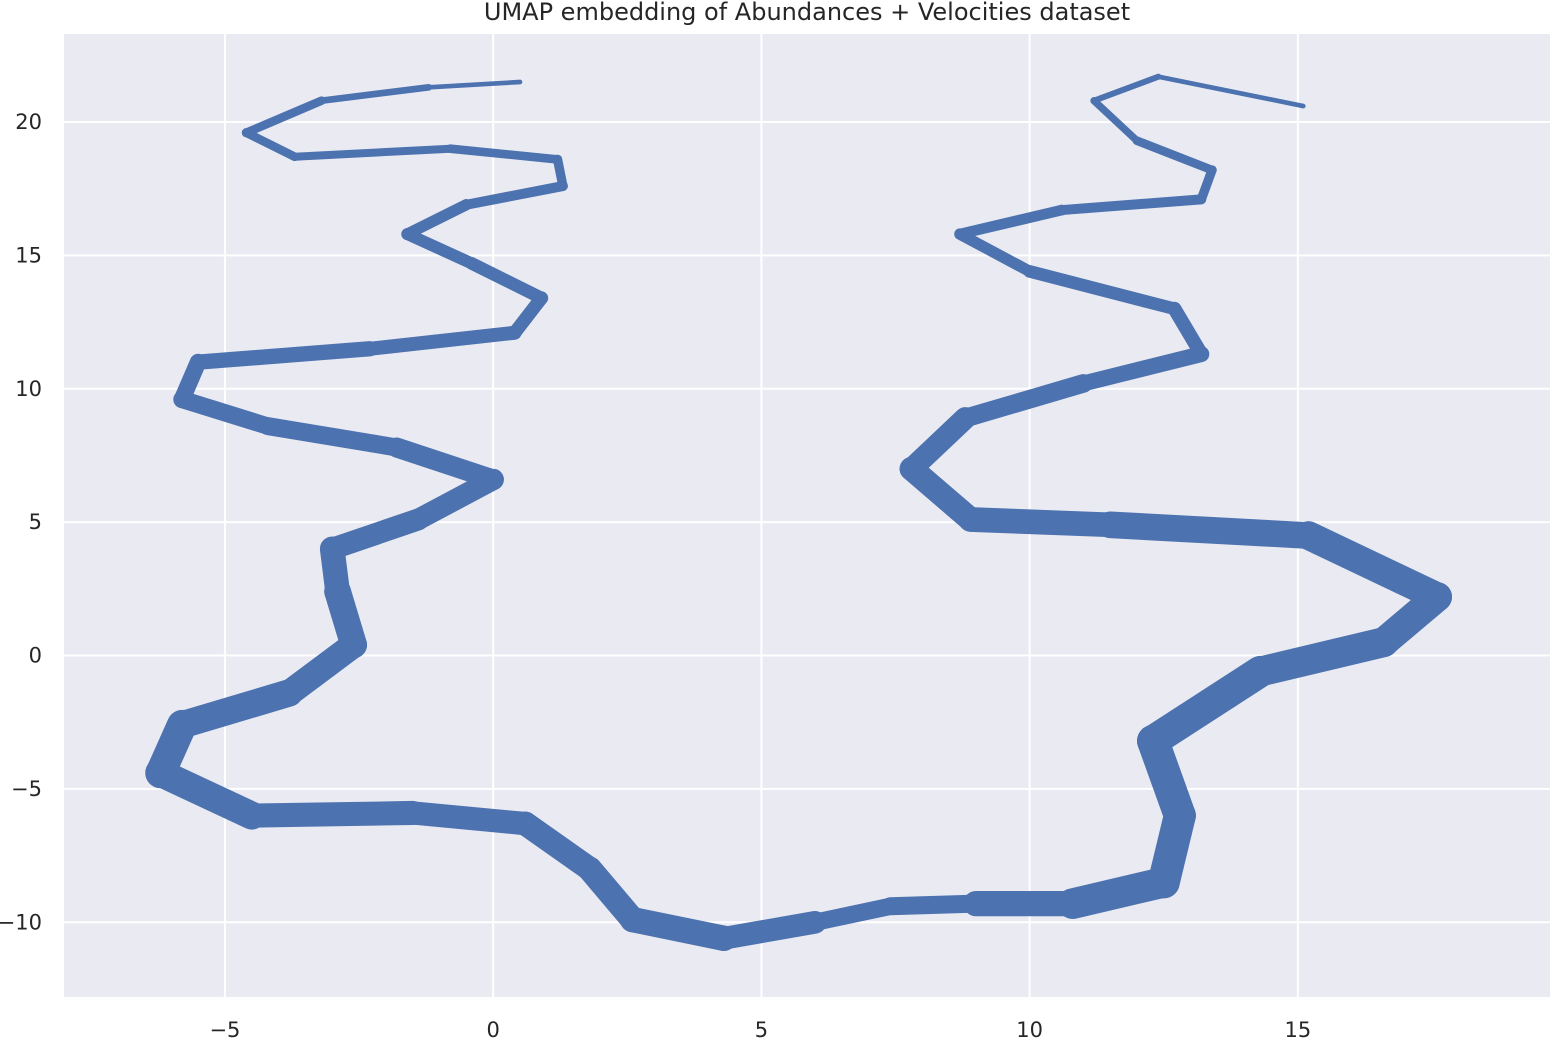 Image resolution: width=1568 pixels, height=1052 pixels. What do you see at coordinates (1029, 1030) in the screenshot?
I see `x-tick-label: 10` at bounding box center [1029, 1030].